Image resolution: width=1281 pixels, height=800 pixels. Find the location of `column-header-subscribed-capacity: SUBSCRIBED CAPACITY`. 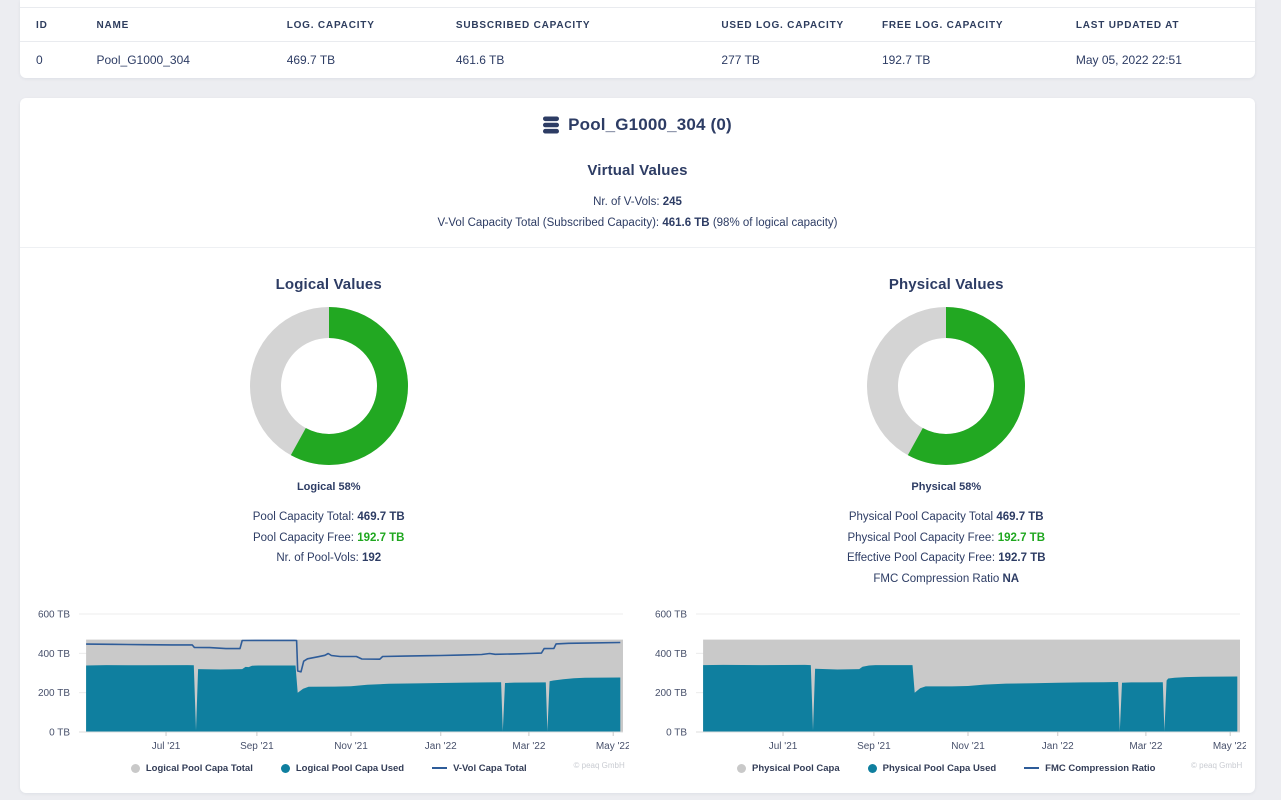

column-header-subscribed-capacity: SUBSCRIBED CAPACITY is located at coordinates (572, 25).